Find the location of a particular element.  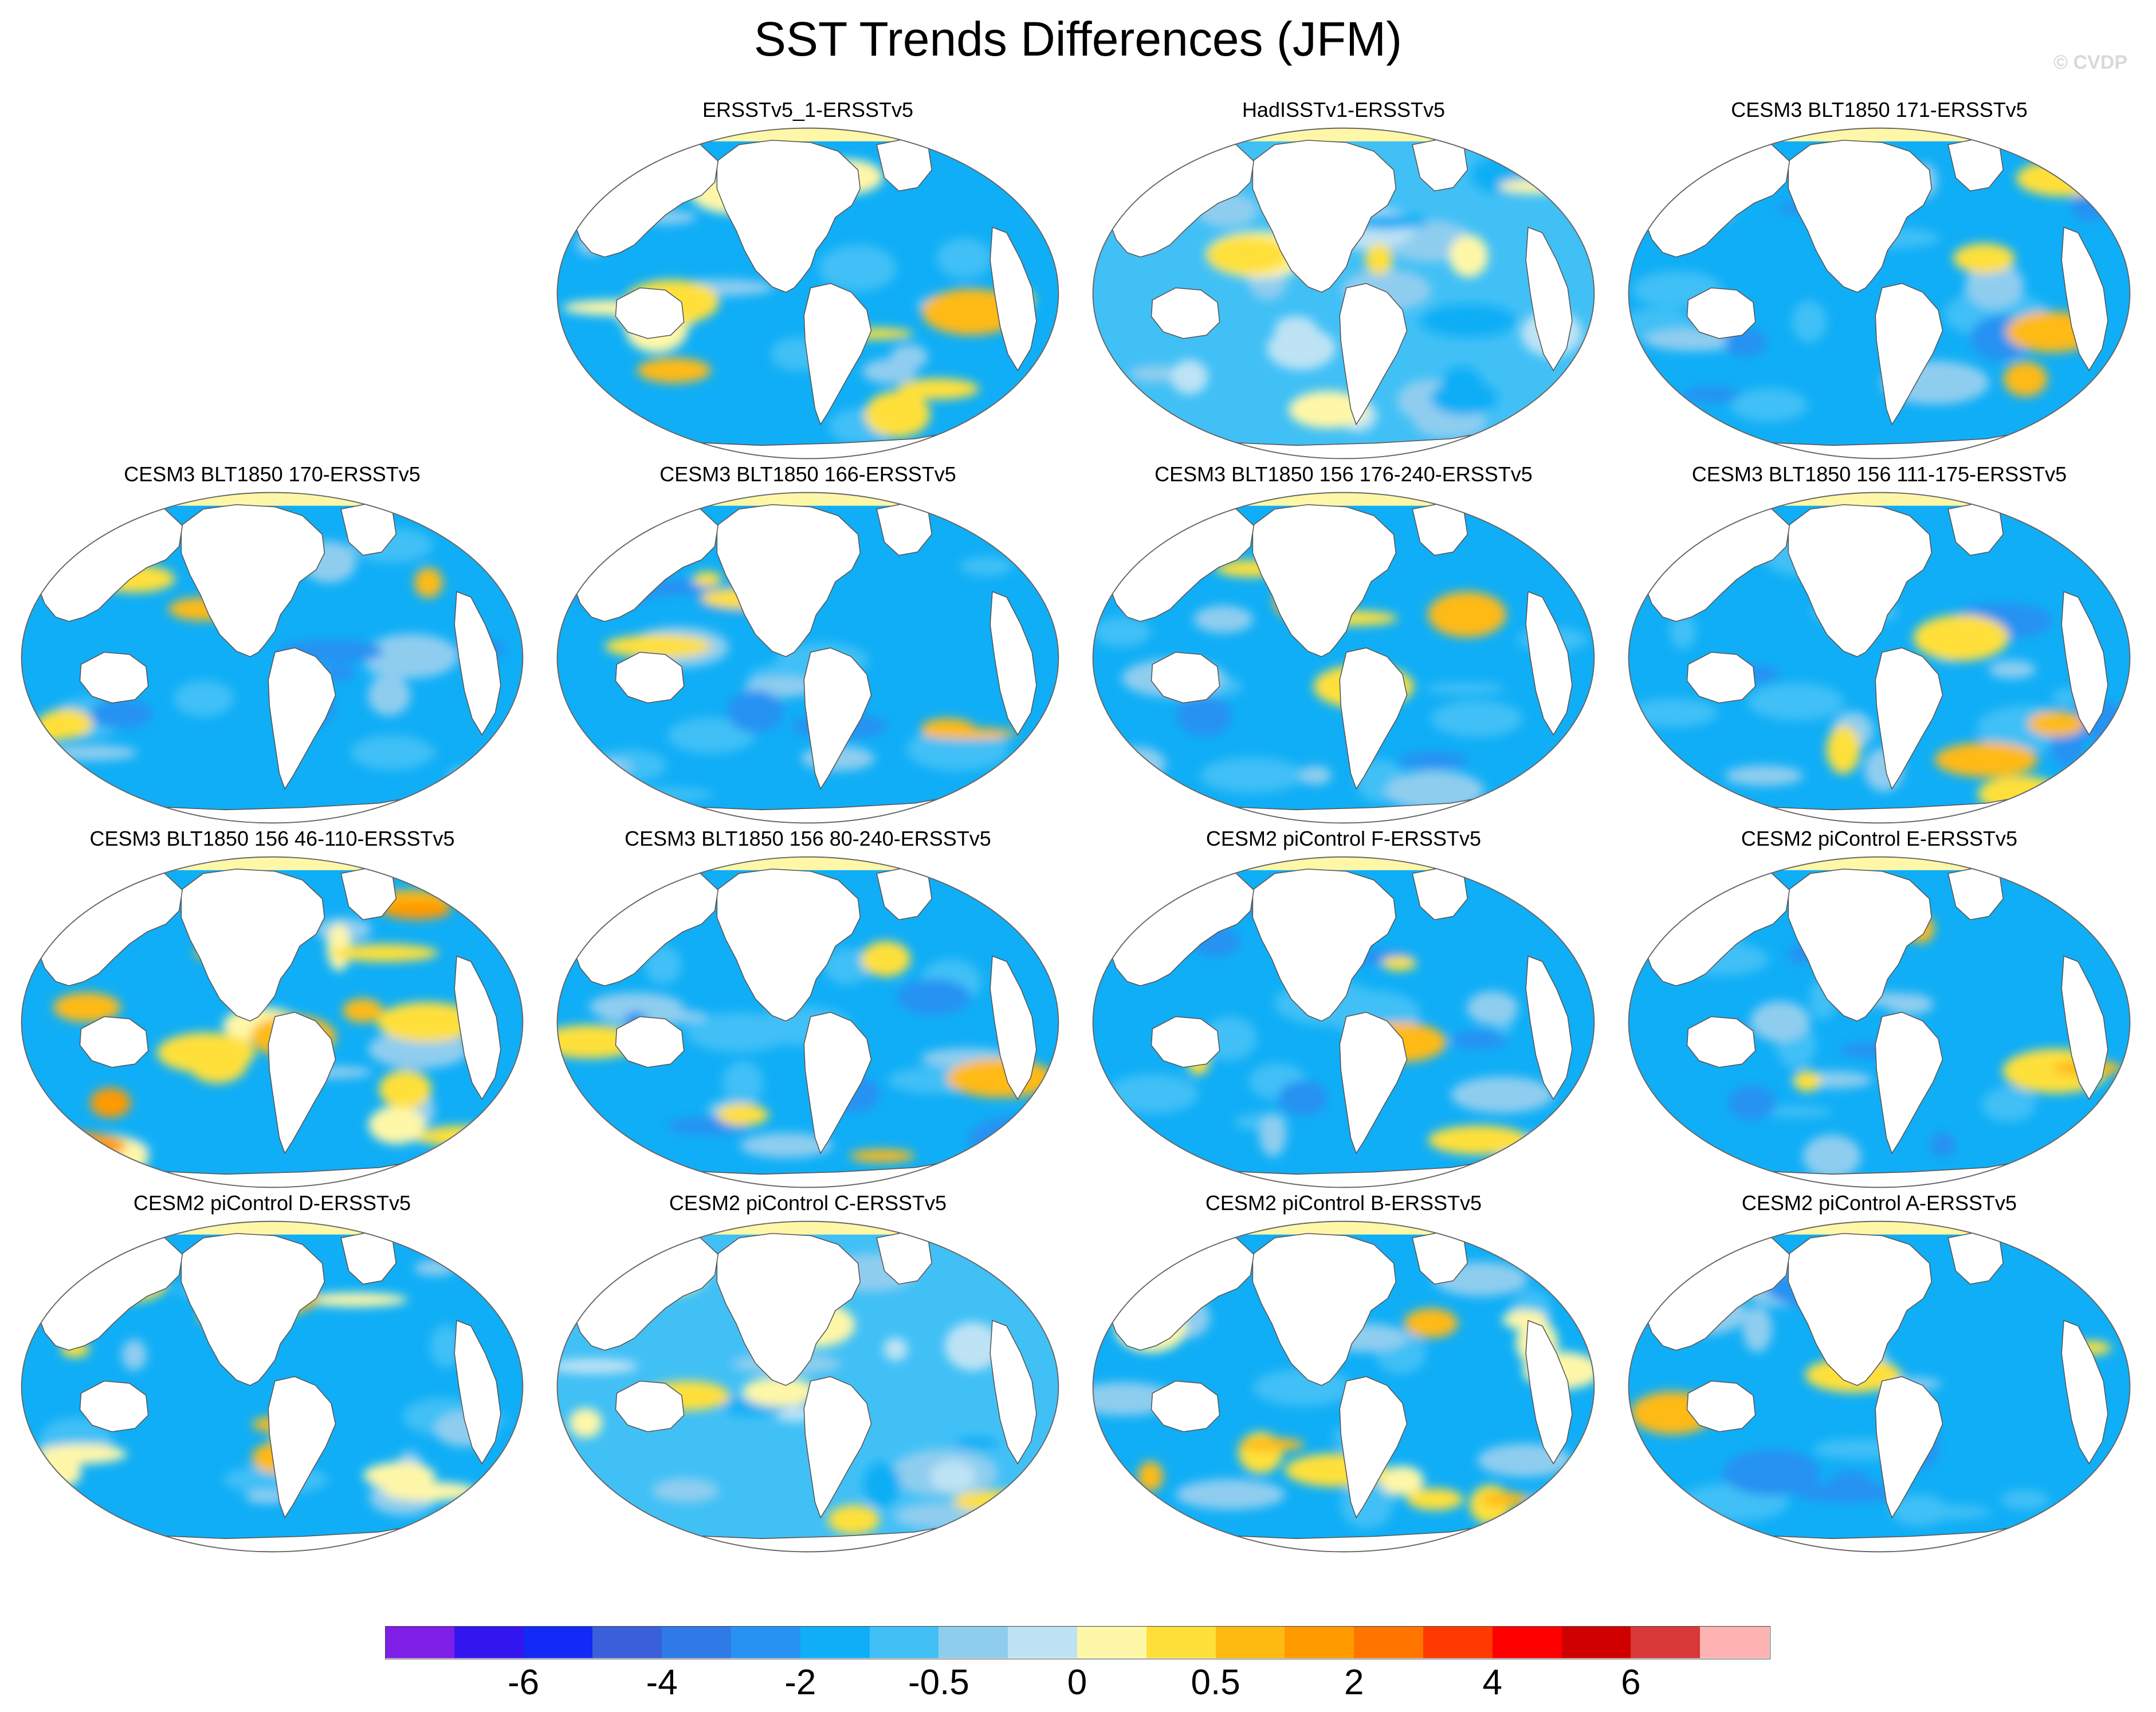

map-panel: CESM2 piControl C-ERSSTv5 is located at coordinates (807, 1374).